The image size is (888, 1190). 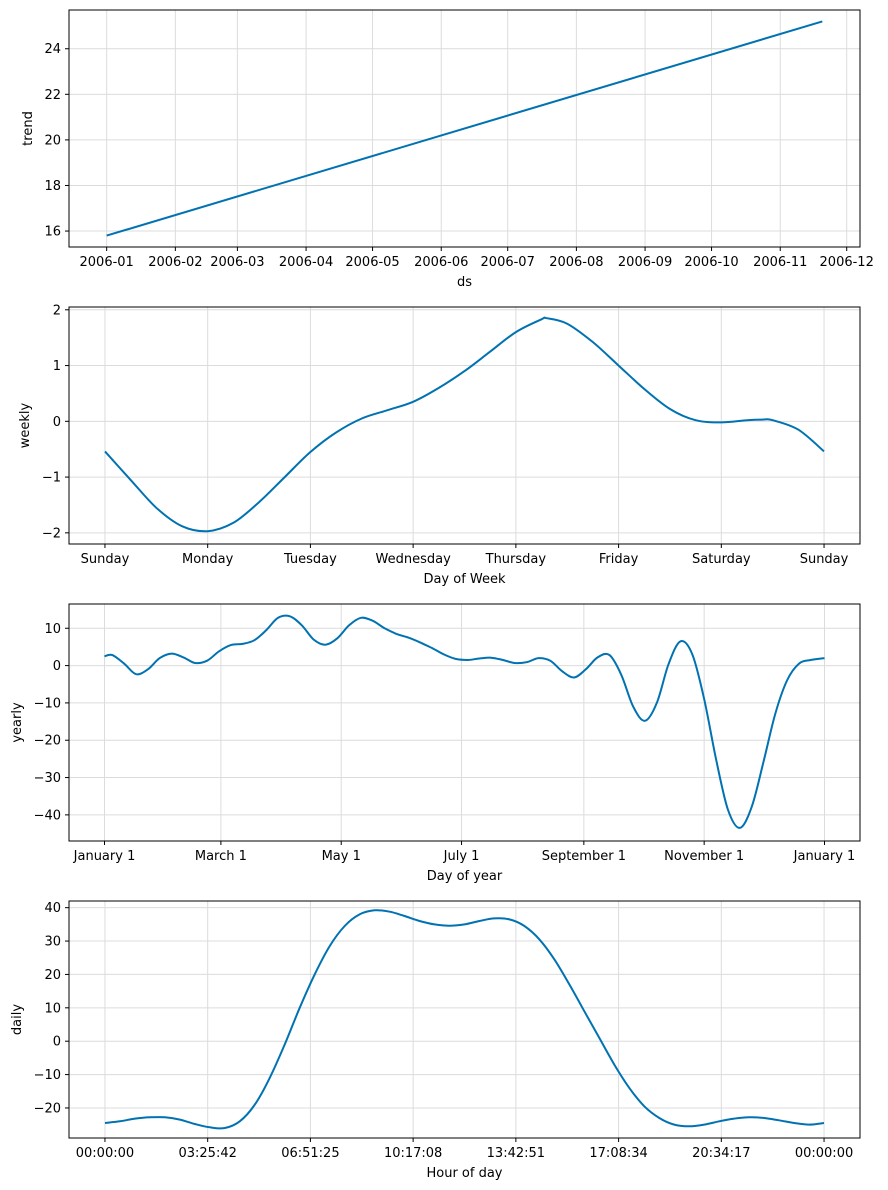 I want to click on x-tick-label: 03:25:42, so click(x=207, y=1153).